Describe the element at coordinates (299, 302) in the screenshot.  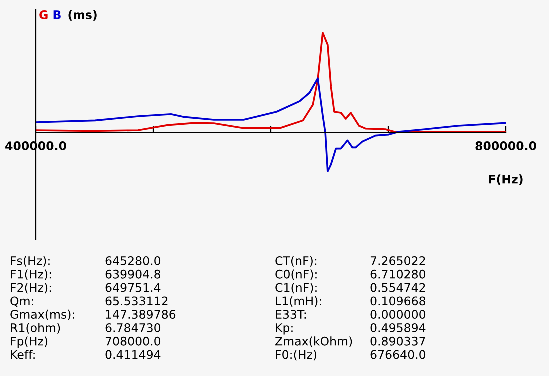
I see `text: L1(mH):` at that location.